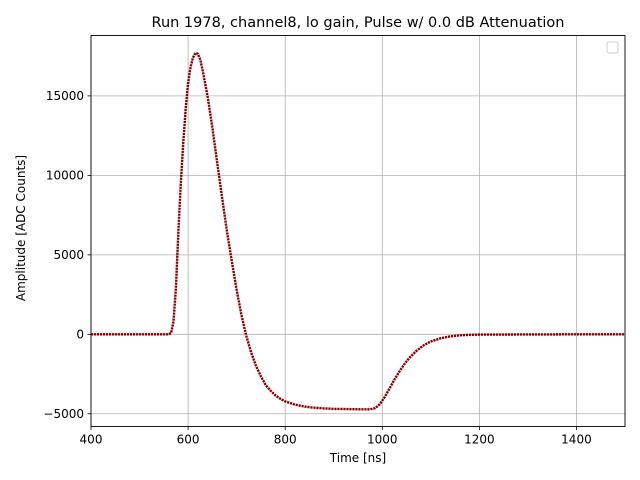 The width and height of the screenshot is (640, 480). What do you see at coordinates (65, 176) in the screenshot?
I see `y-tick-label: 10000` at bounding box center [65, 176].